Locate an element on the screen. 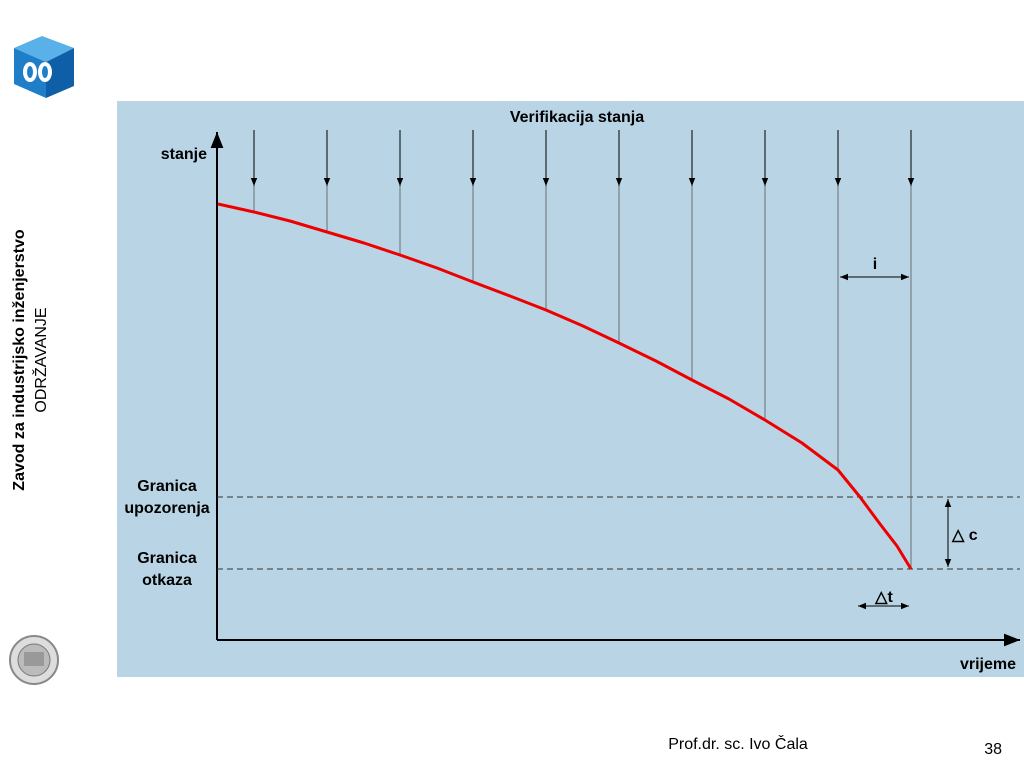 The image size is (1024, 773). x-label: vrijeme is located at coordinates (988, 664).